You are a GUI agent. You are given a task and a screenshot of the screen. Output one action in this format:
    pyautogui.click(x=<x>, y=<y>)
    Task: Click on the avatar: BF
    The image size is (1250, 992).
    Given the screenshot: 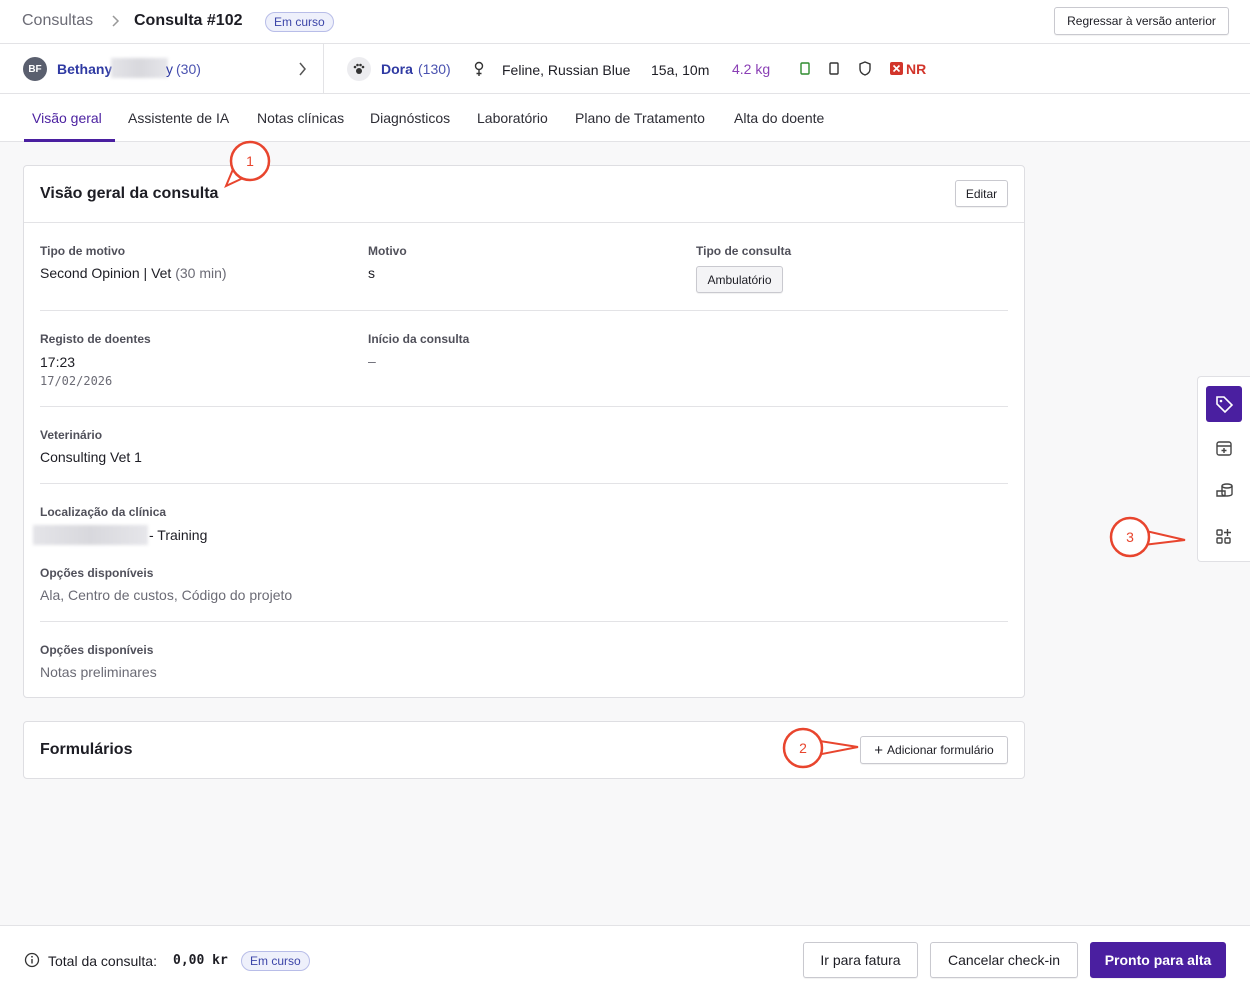 What is the action you would take?
    pyautogui.click(x=35, y=69)
    